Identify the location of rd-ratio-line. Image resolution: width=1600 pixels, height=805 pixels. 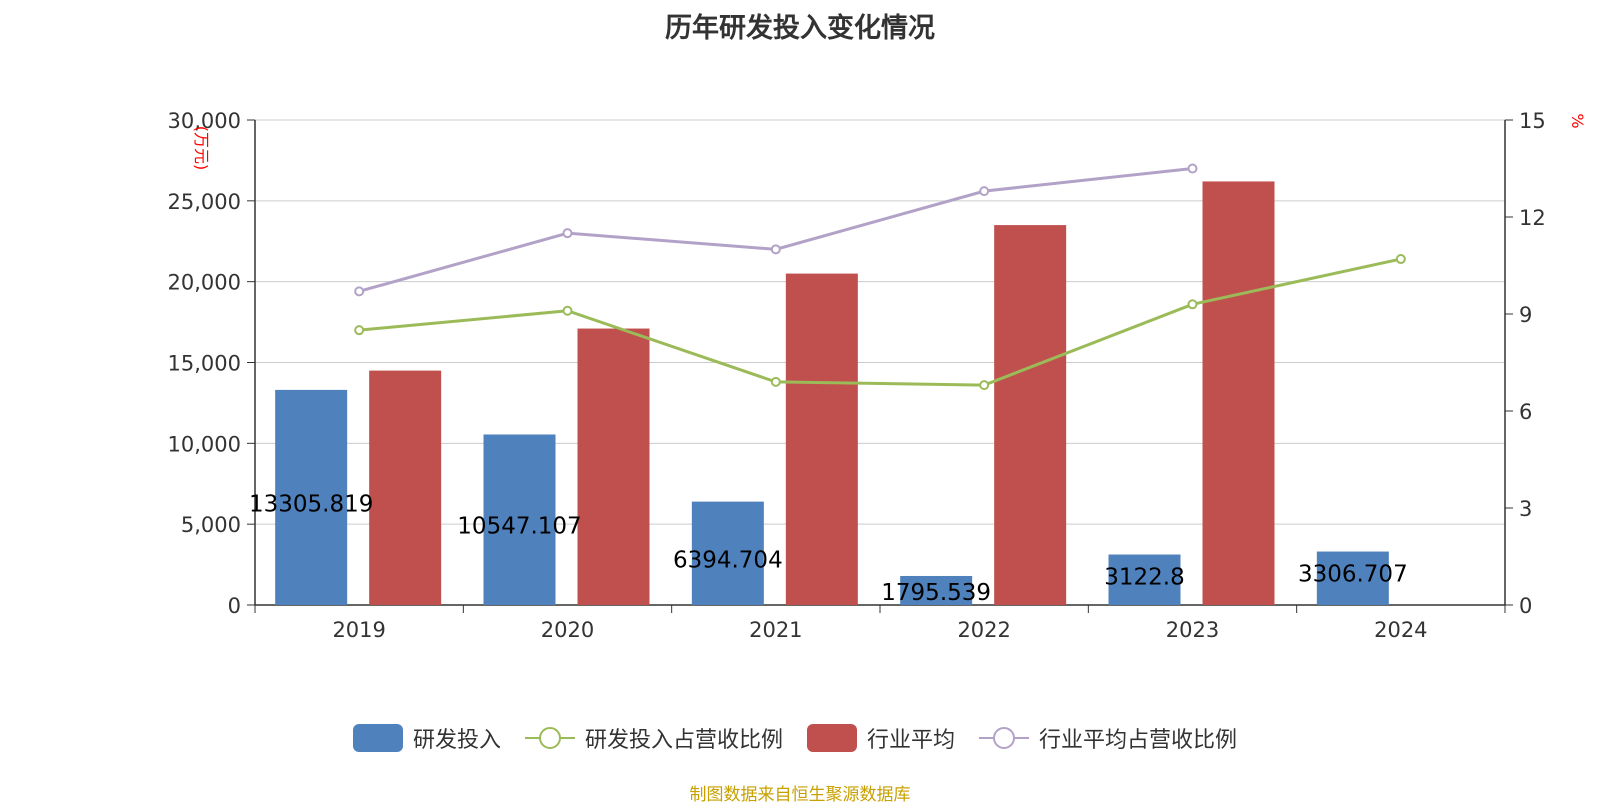
(880, 322).